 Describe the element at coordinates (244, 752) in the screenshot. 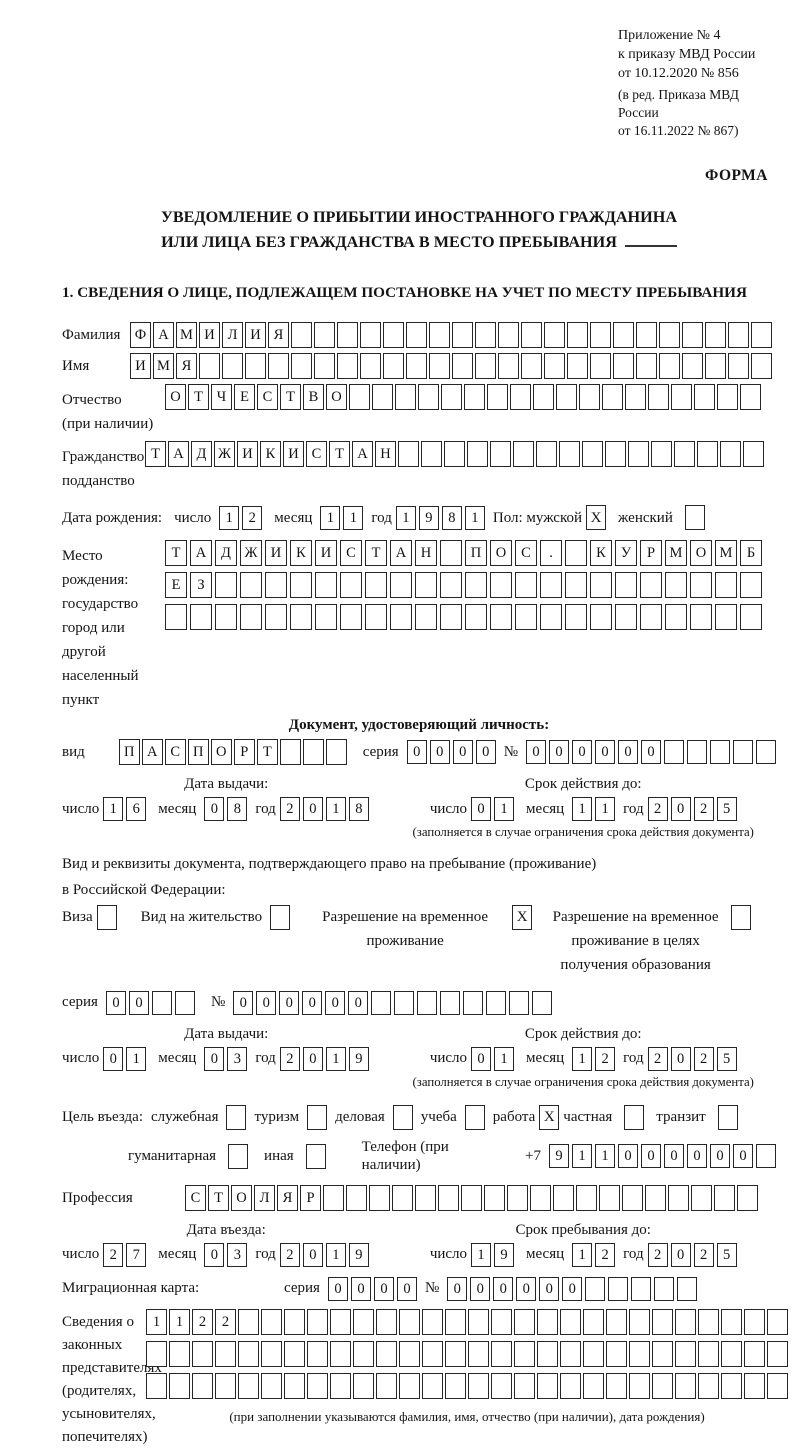

I see `char-cell: Р` at that location.